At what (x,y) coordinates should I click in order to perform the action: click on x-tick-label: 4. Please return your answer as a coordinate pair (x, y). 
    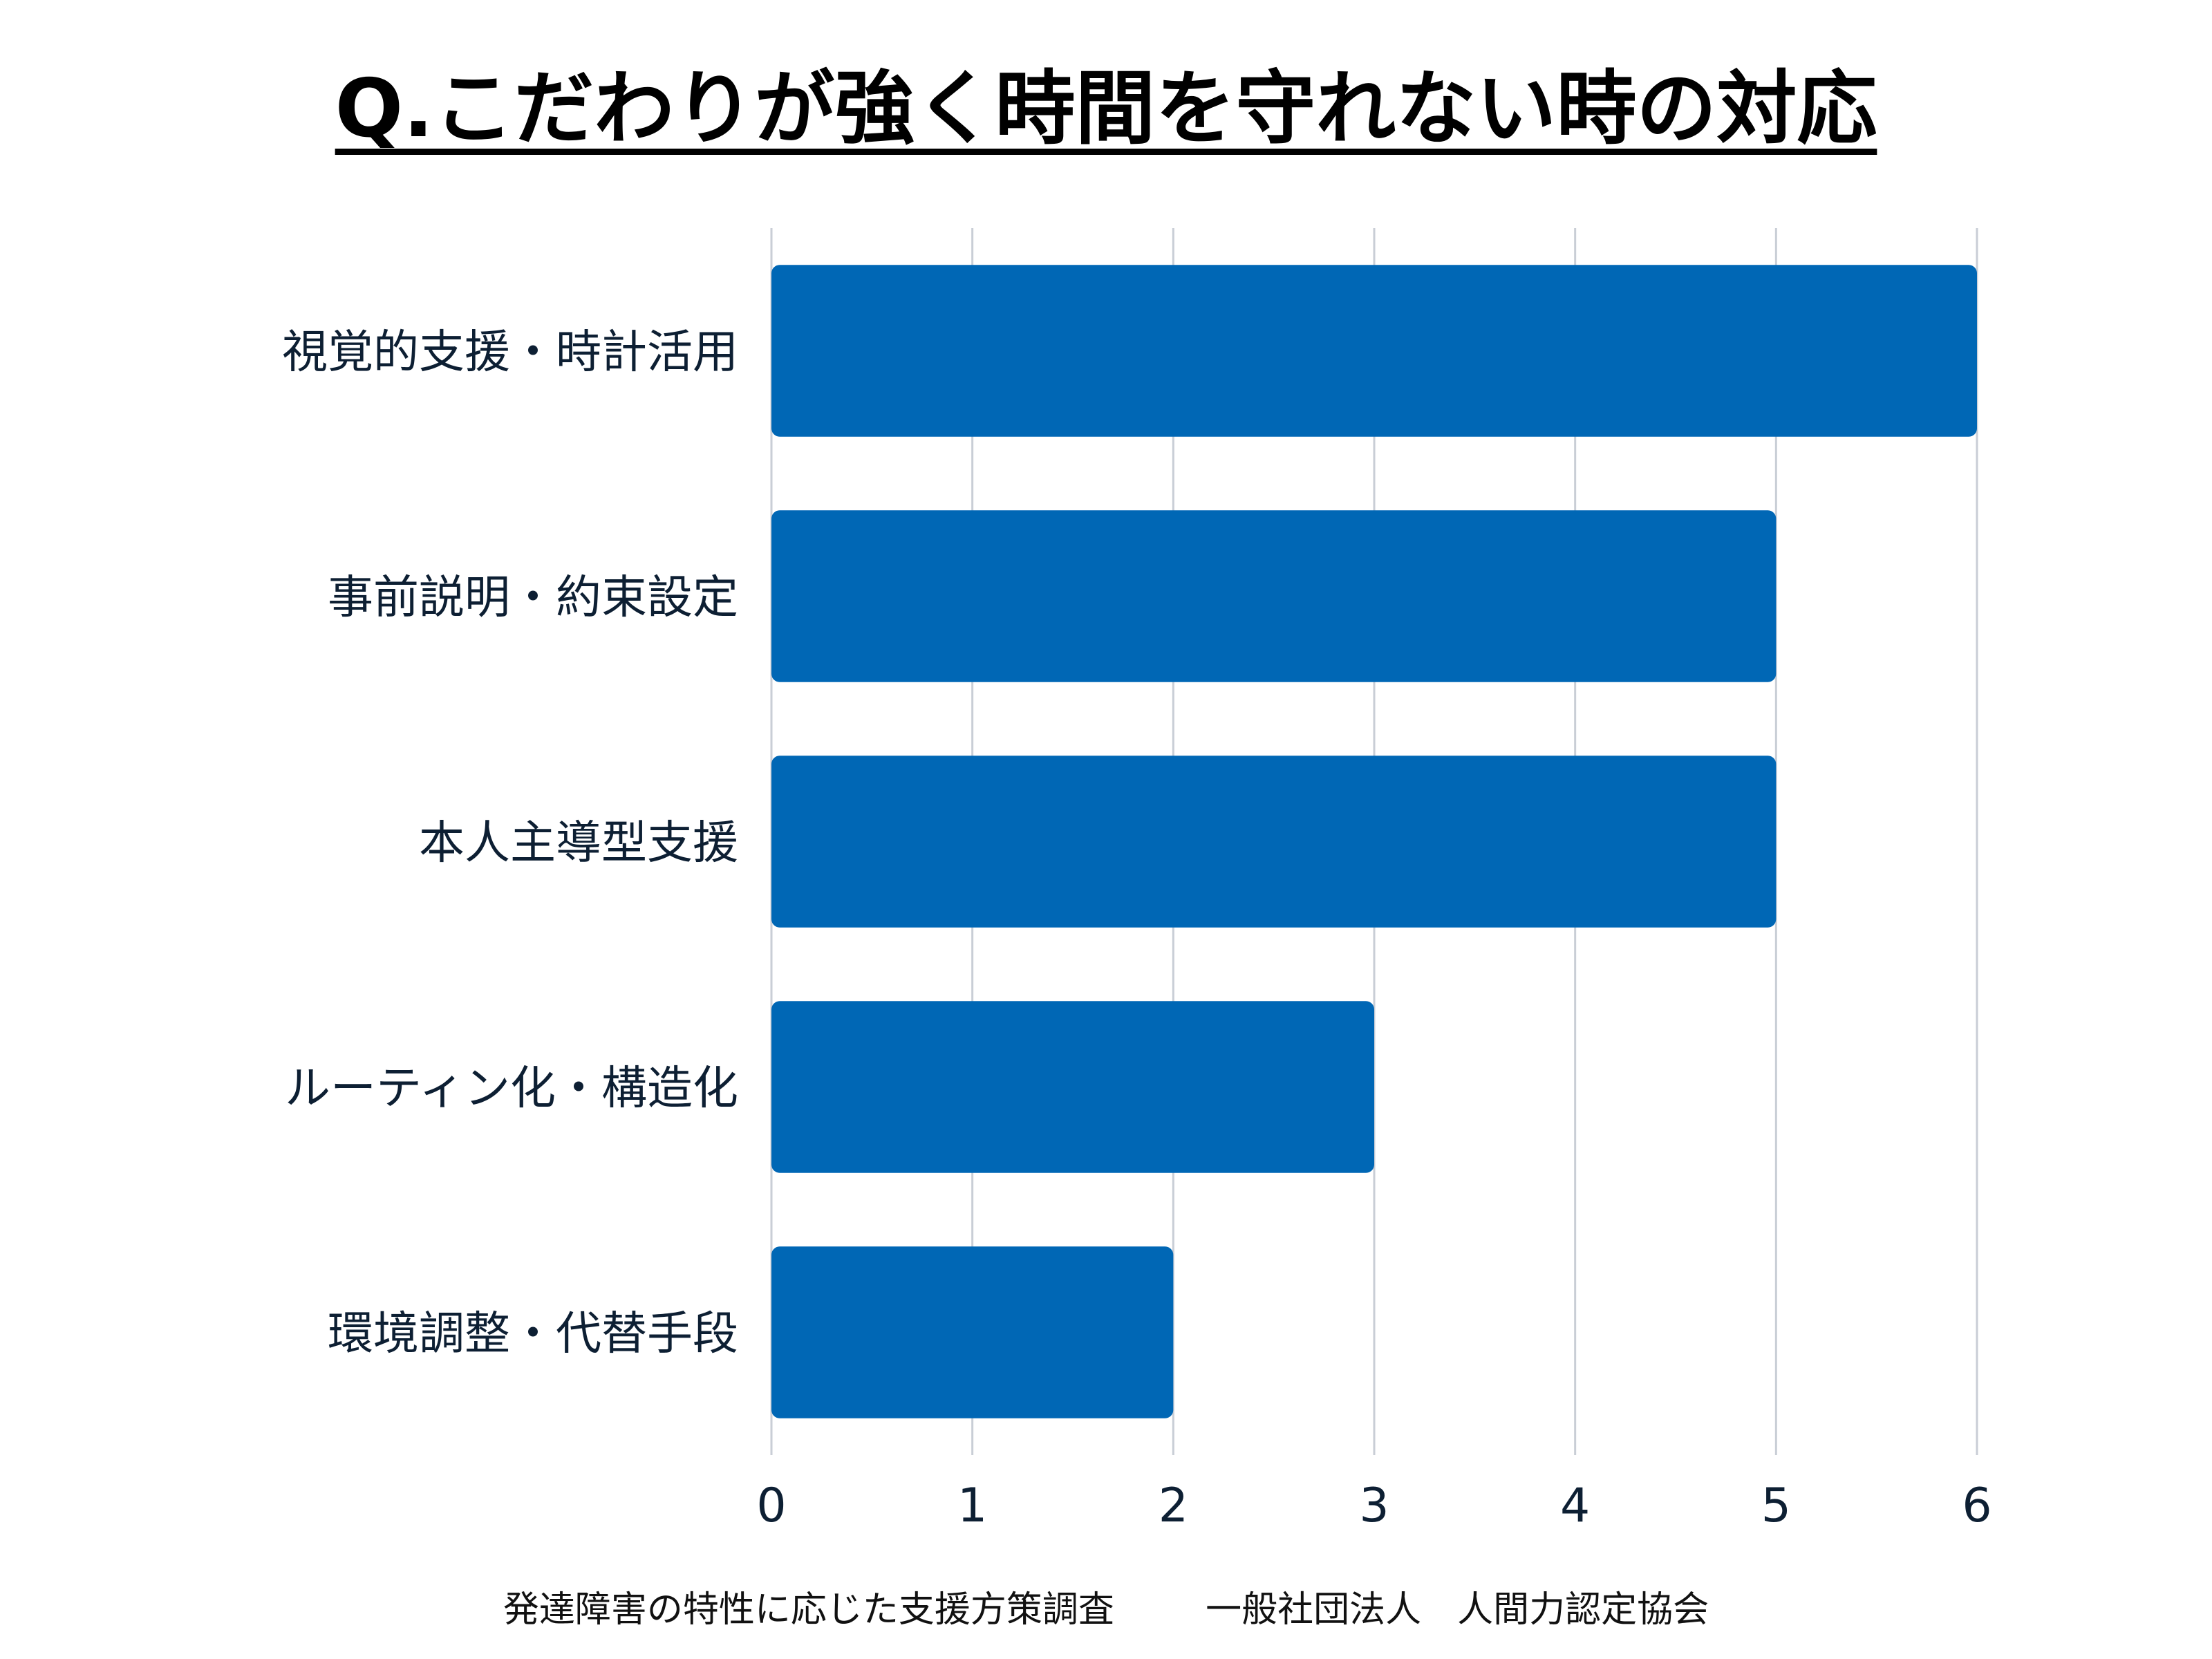
    Looking at the image, I should click on (1575, 1506).